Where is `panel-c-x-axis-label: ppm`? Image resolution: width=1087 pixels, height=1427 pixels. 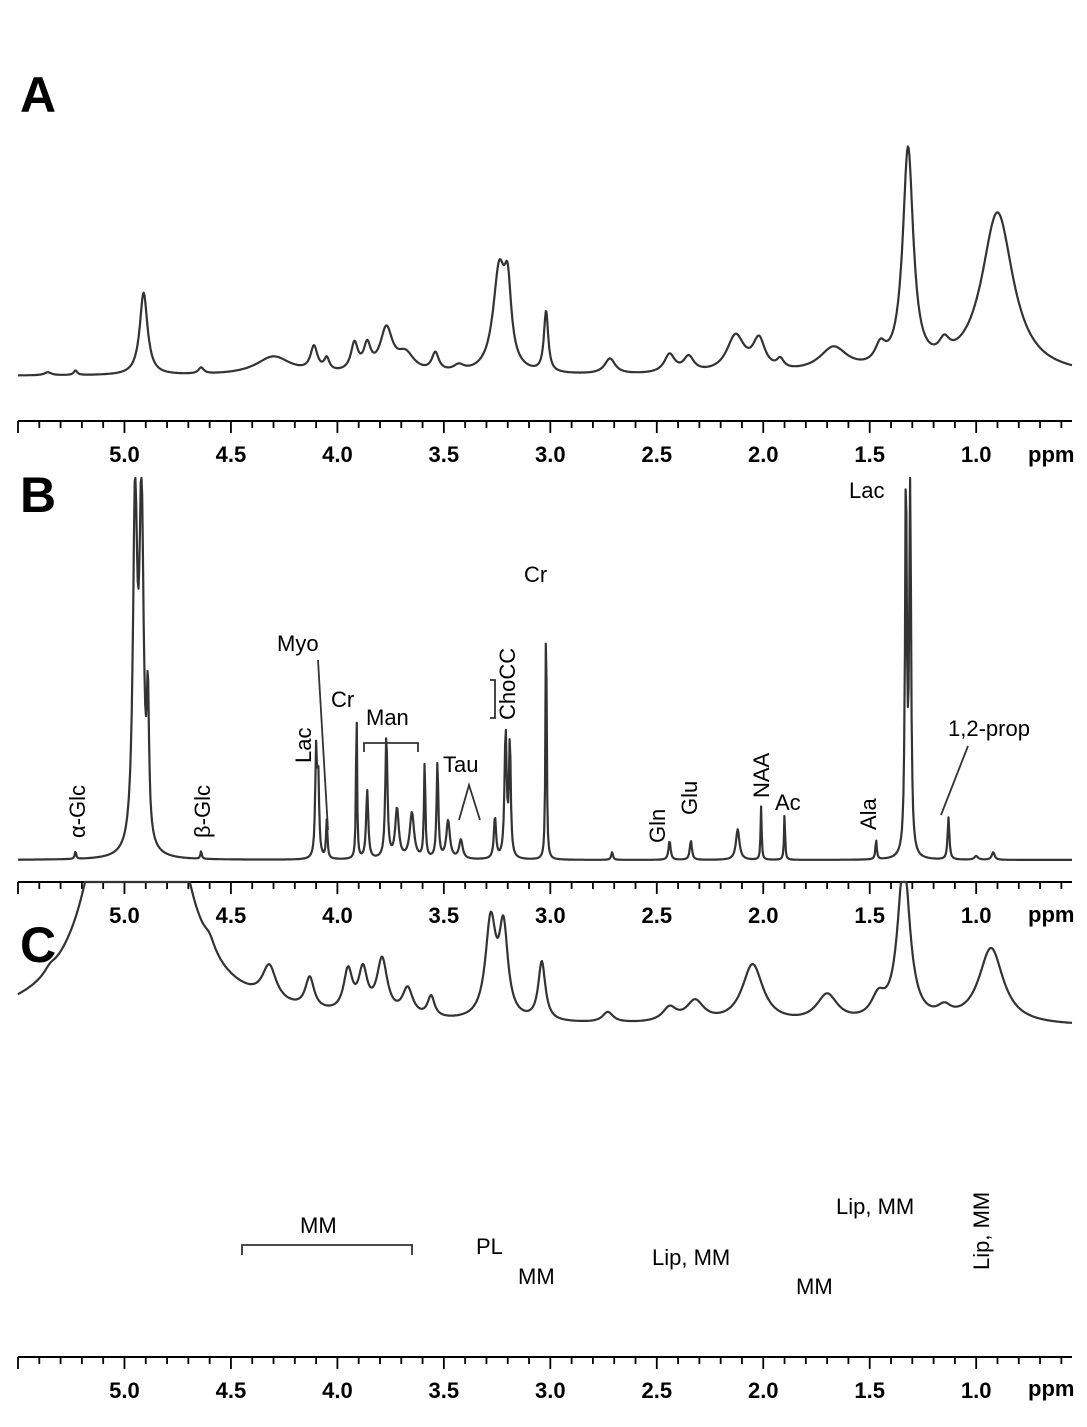 panel-c-x-axis-label: ppm is located at coordinates (1051, 1388).